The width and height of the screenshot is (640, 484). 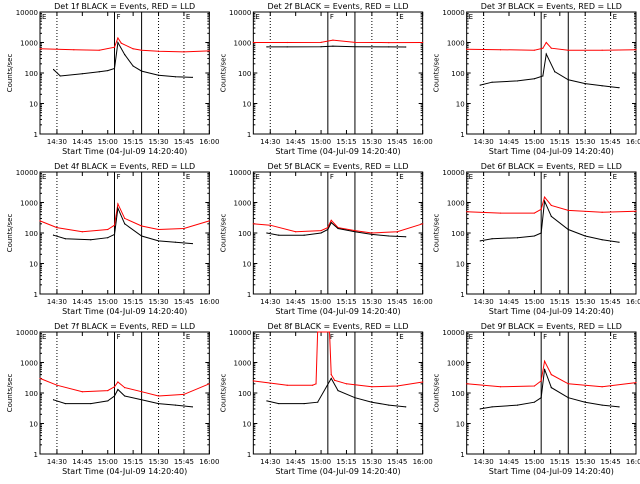 I want to click on marker-label-right: E, so click(x=615, y=17).